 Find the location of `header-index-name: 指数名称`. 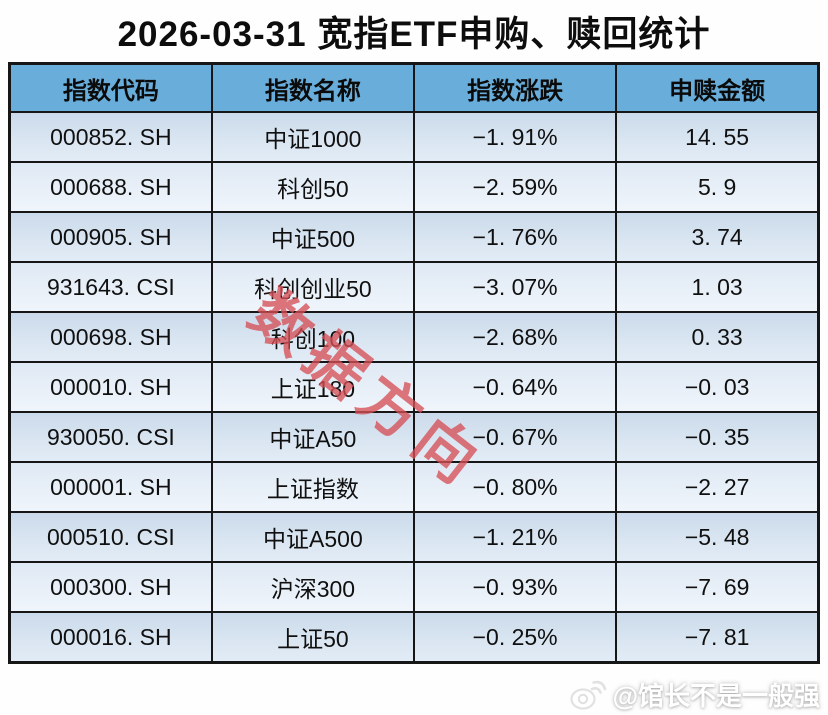

header-index-name: 指数名称 is located at coordinates (313, 87).